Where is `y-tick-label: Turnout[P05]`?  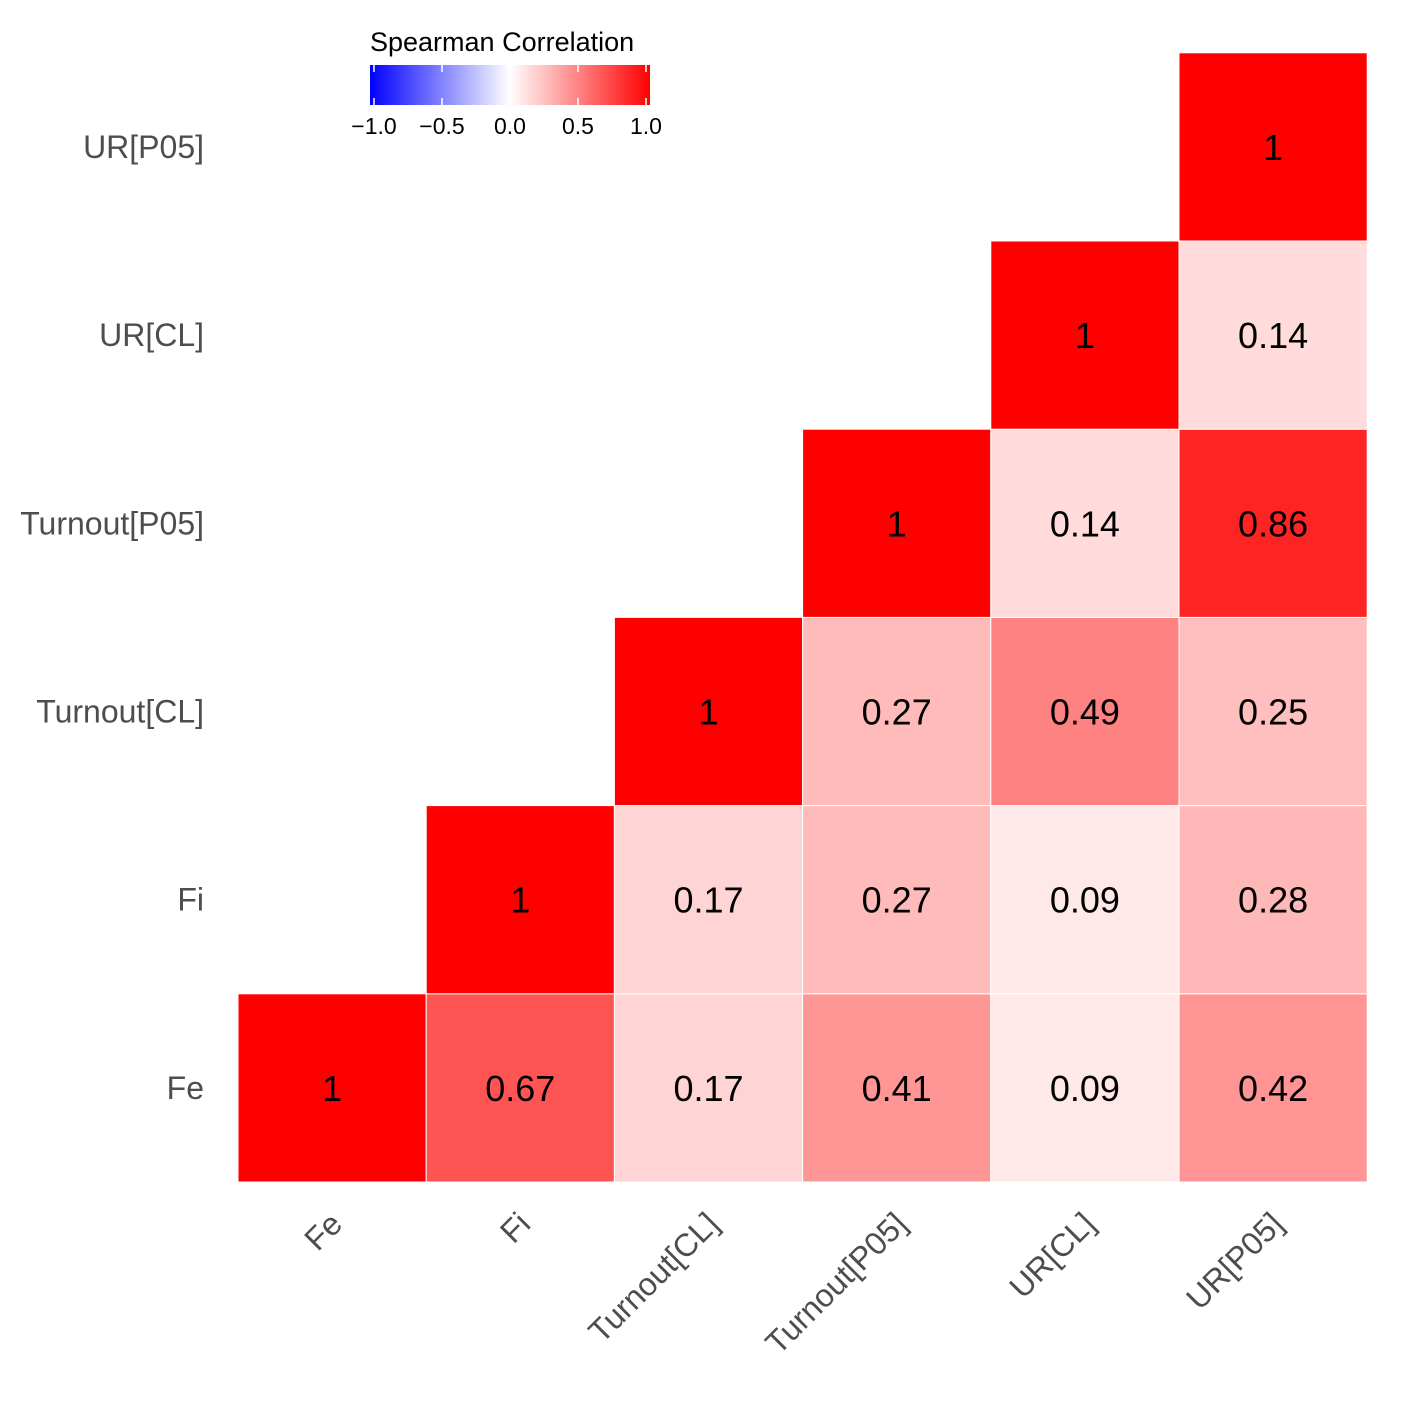 y-tick-label: Turnout[P05] is located at coordinates (112, 523).